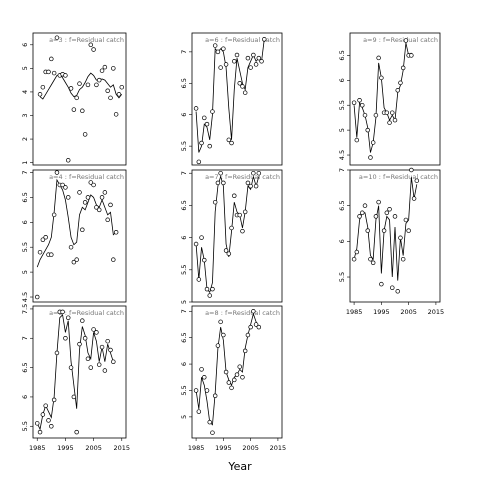  I want to click on panel-label: a=7 : f=Residual catch, so click(242, 177).